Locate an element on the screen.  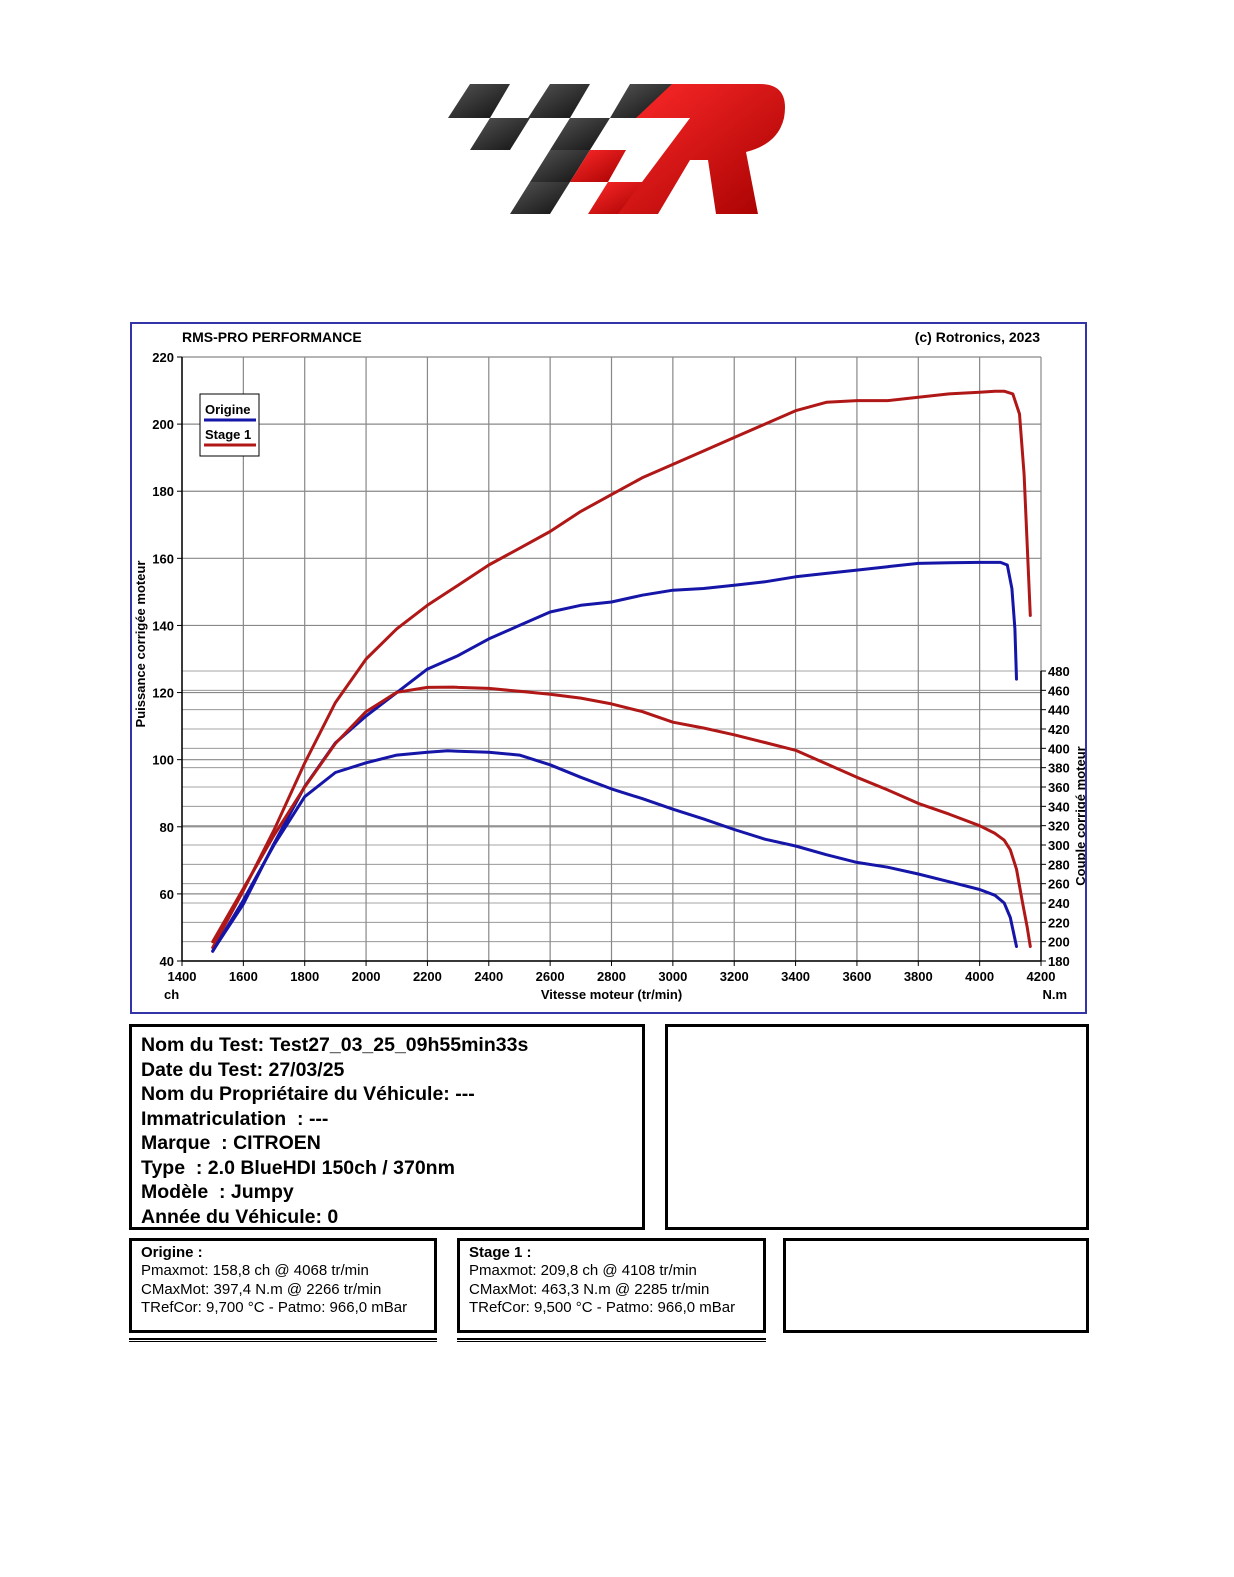
info-test-name: Nom du Test: Test27_03_25_09h55min33s is located at coordinates (335, 1045).